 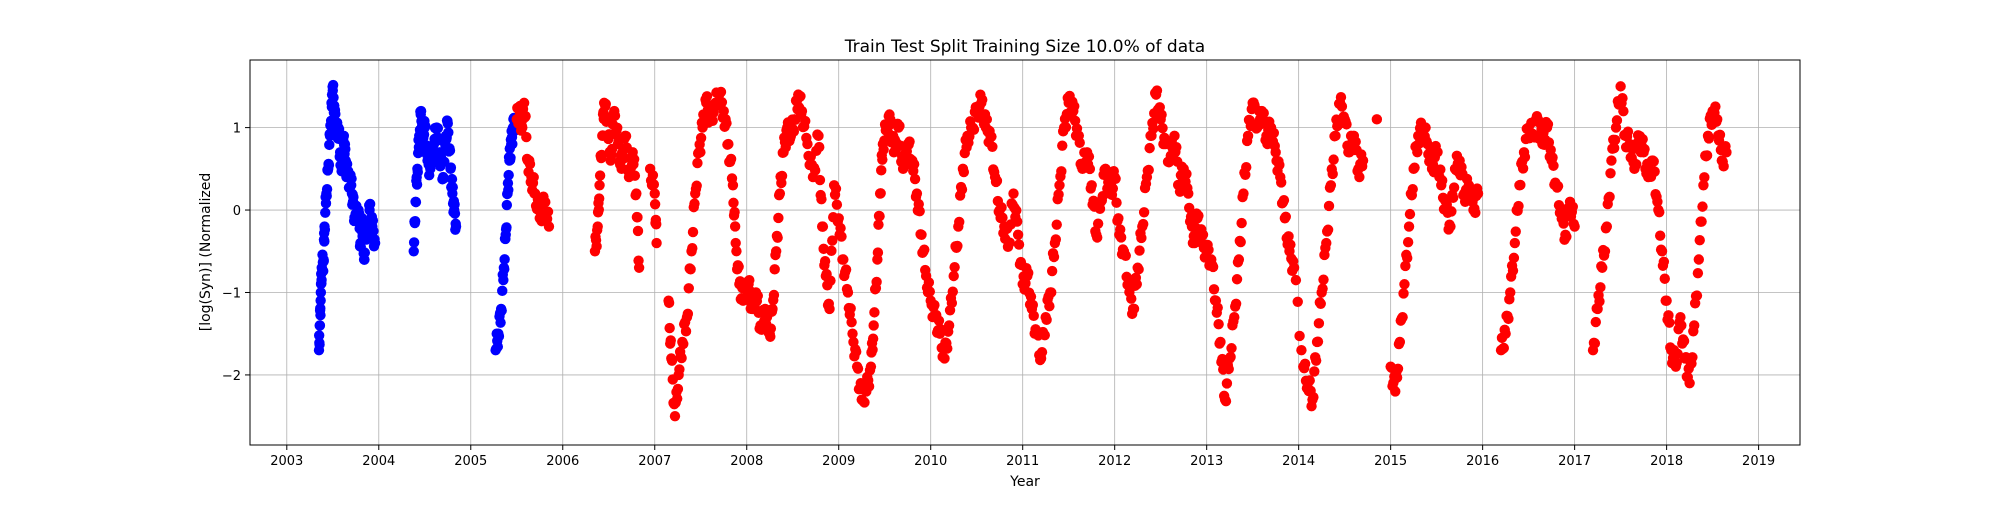 I want to click on x-tick-label: 2008, so click(x=746, y=461).